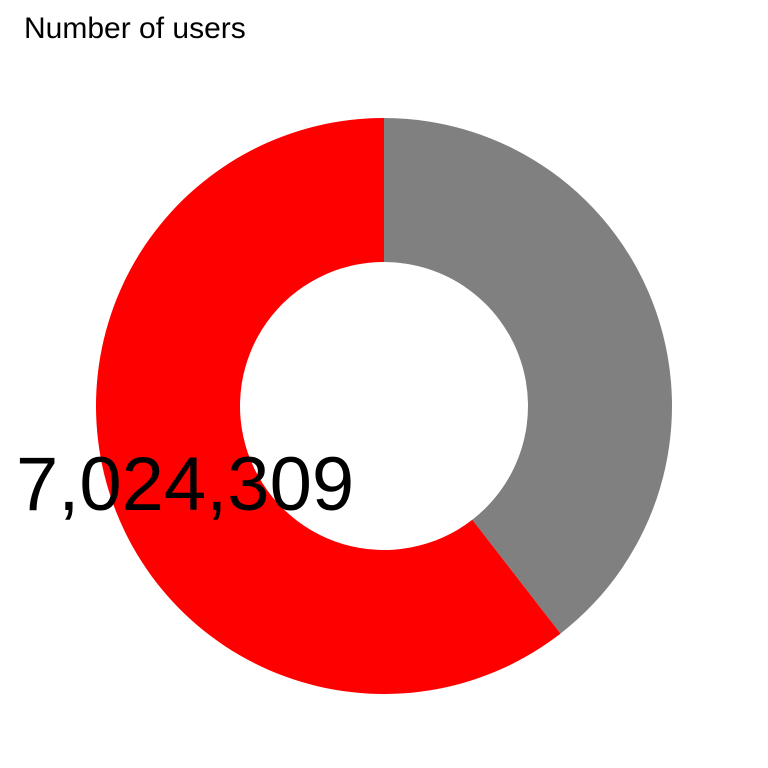  What do you see at coordinates (185, 484) in the screenshot?
I see `slice-value-label: 7,024,309` at bounding box center [185, 484].